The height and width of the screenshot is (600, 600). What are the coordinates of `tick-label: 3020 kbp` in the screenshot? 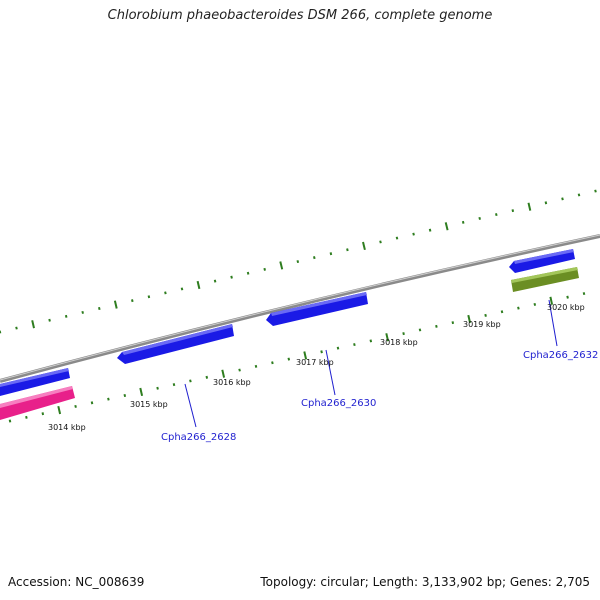 It's located at (566, 307).